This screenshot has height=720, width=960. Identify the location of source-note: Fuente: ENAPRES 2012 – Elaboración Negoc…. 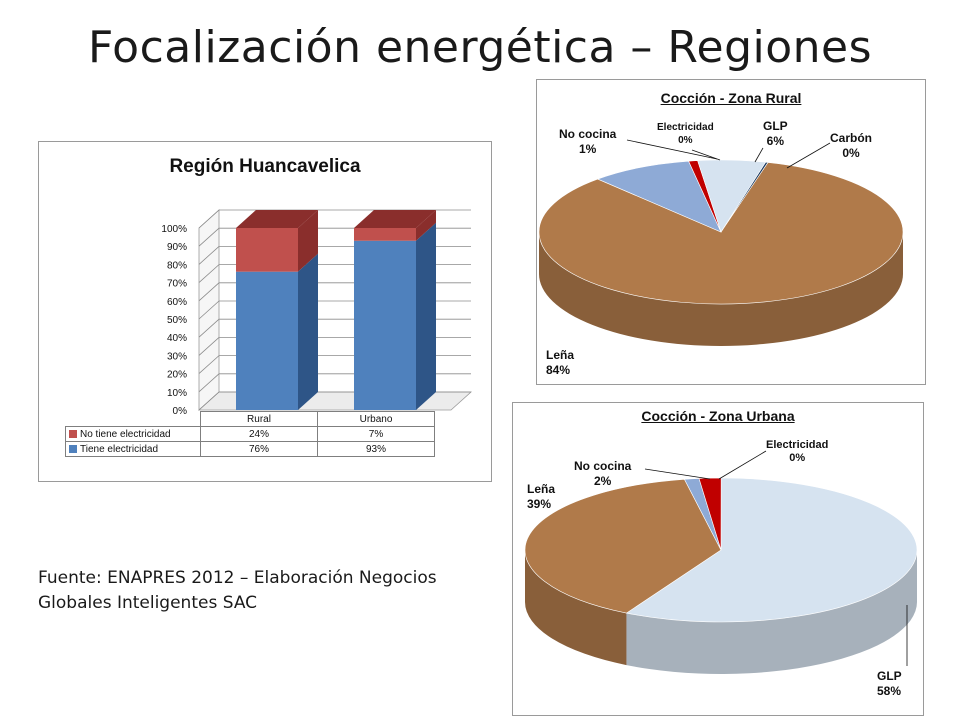
(237, 590).